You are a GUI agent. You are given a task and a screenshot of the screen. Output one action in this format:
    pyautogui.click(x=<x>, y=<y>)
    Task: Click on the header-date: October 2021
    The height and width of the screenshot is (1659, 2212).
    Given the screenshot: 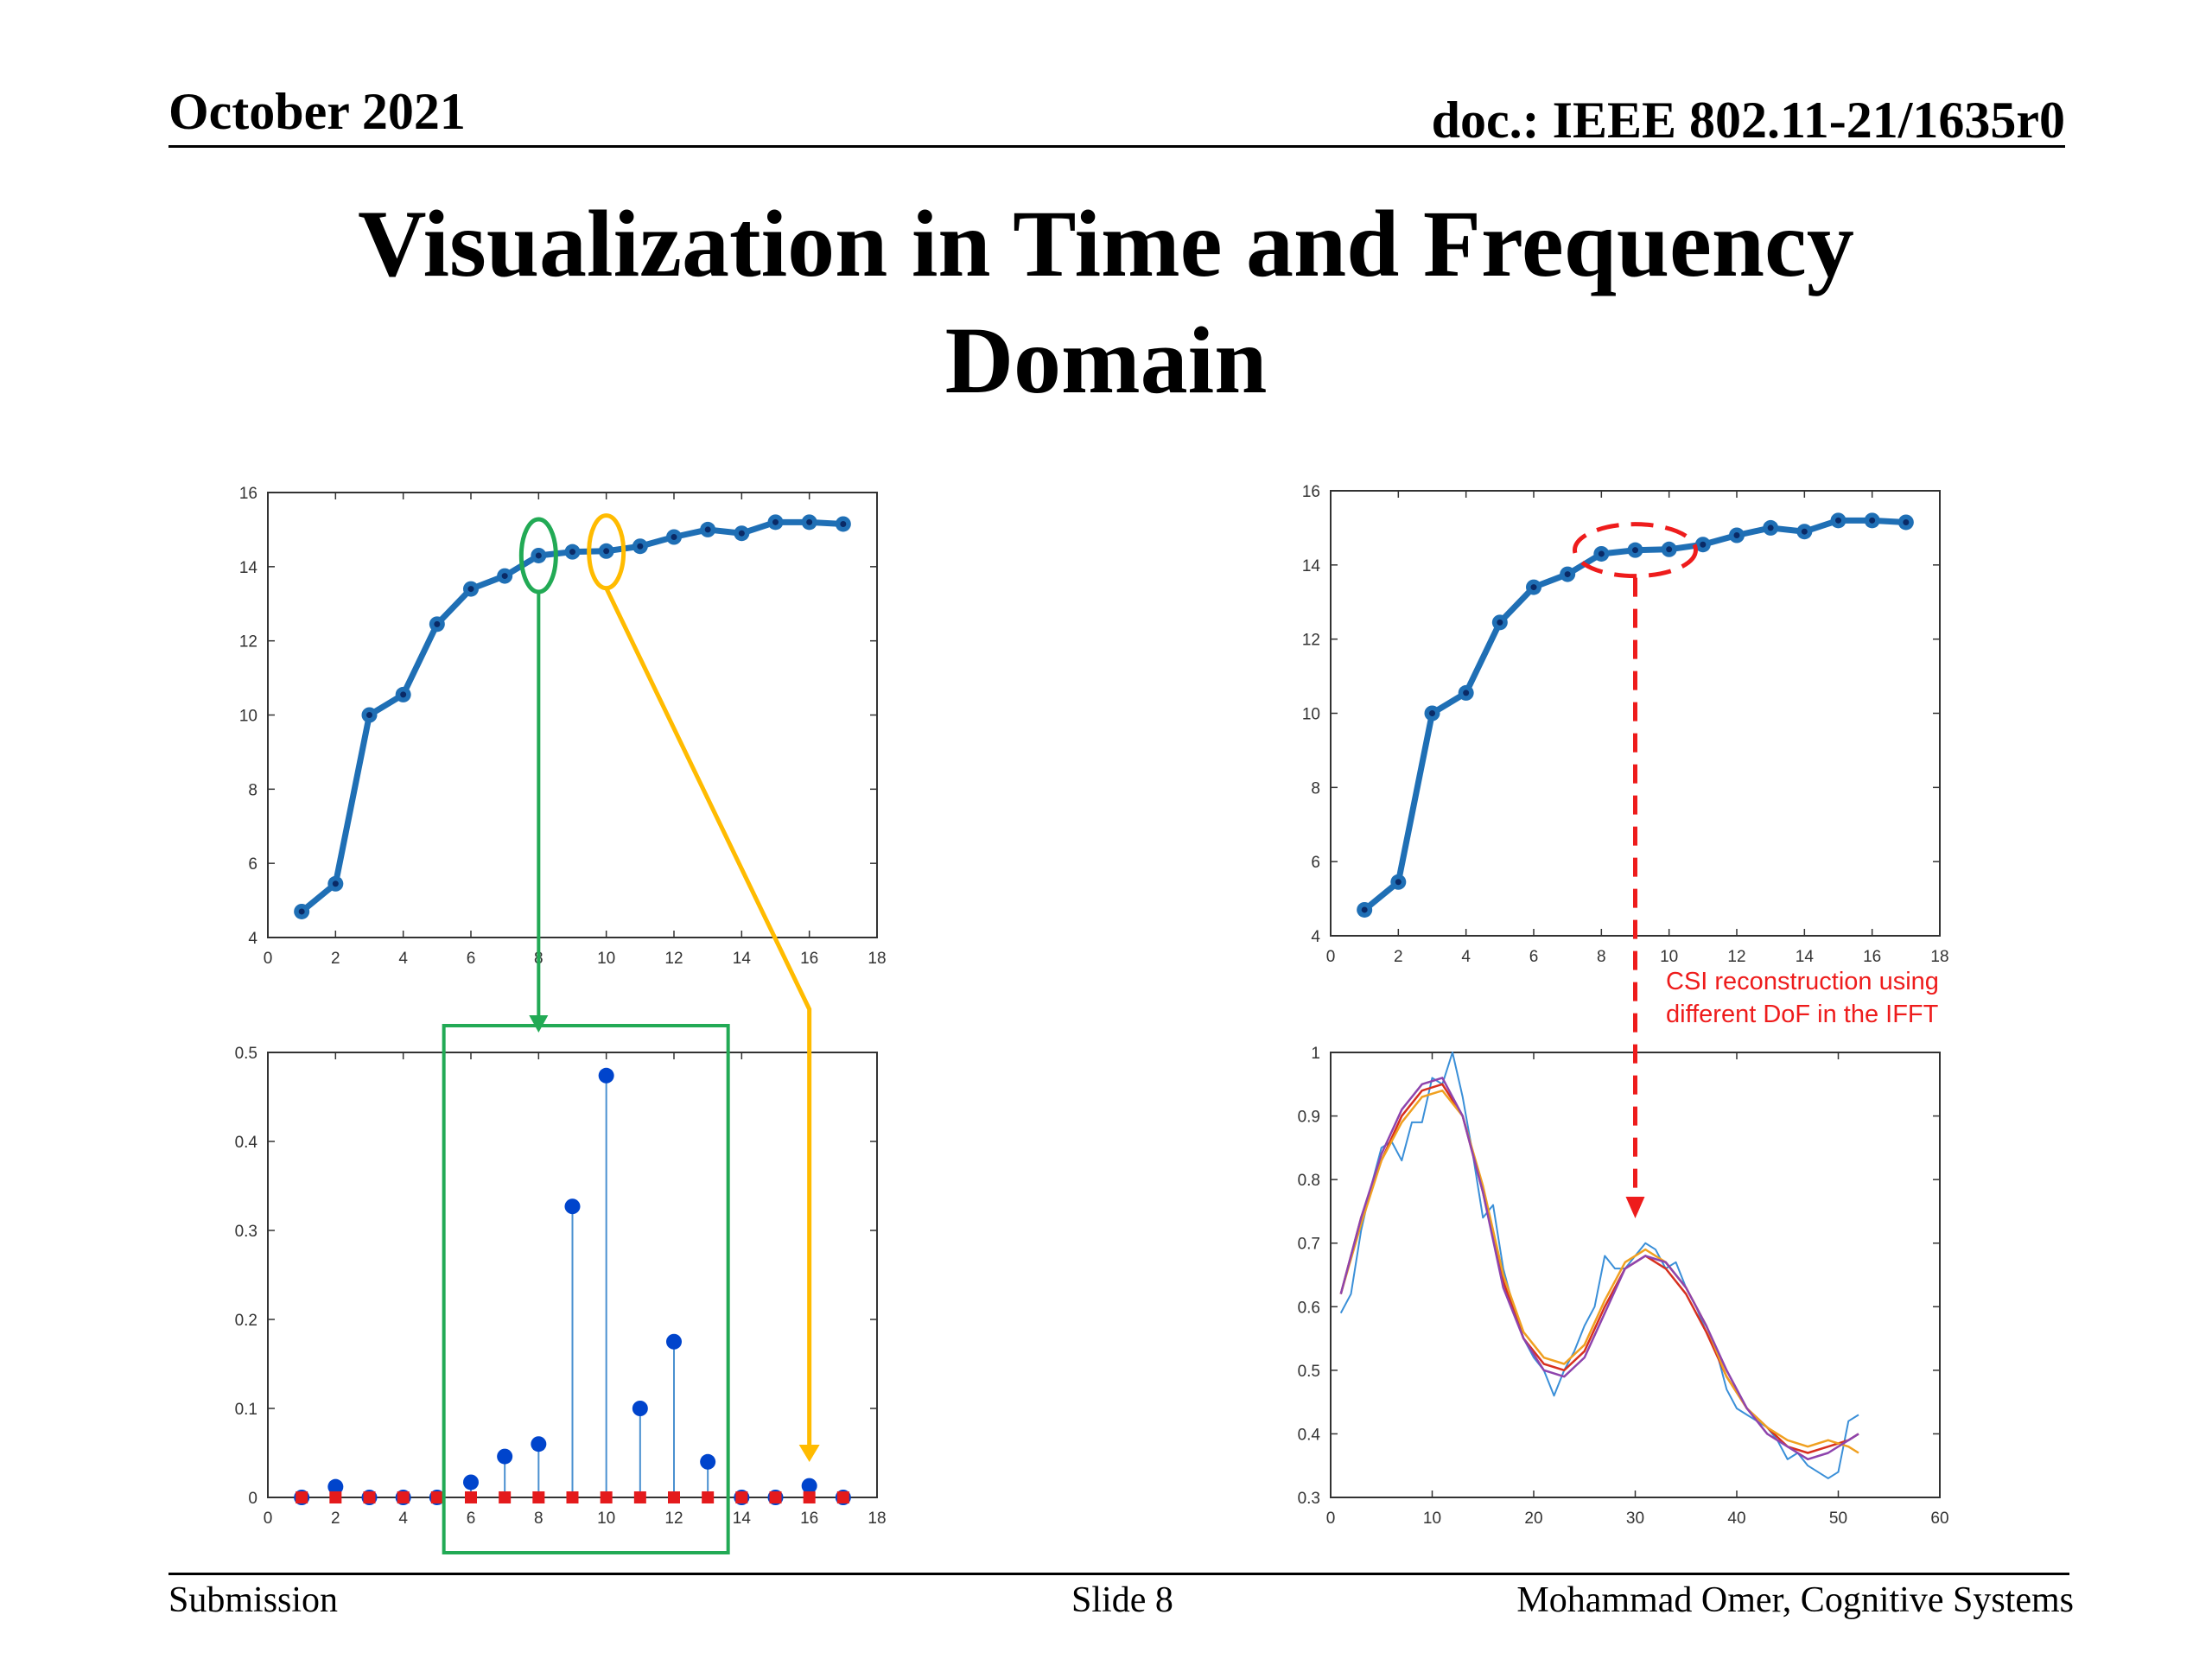 What is the action you would take?
    pyautogui.click(x=317, y=111)
    